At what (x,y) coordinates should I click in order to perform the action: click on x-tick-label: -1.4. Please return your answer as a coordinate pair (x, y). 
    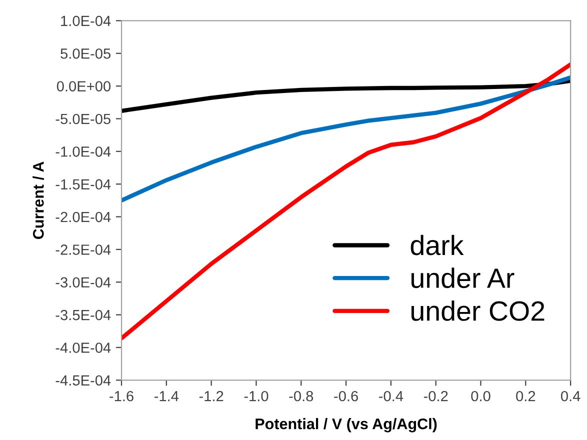
    Looking at the image, I should click on (166, 396).